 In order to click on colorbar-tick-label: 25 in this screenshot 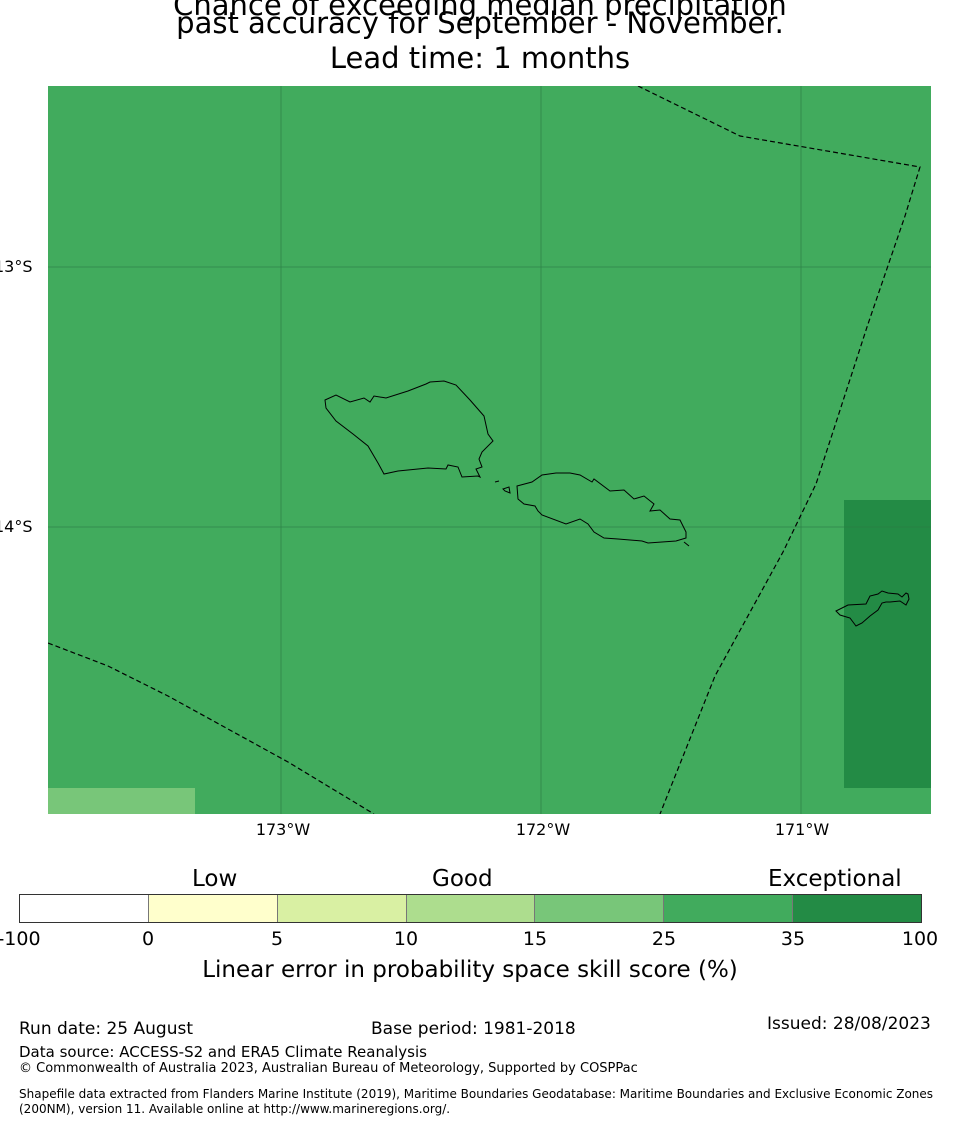, I will do `click(664, 939)`.